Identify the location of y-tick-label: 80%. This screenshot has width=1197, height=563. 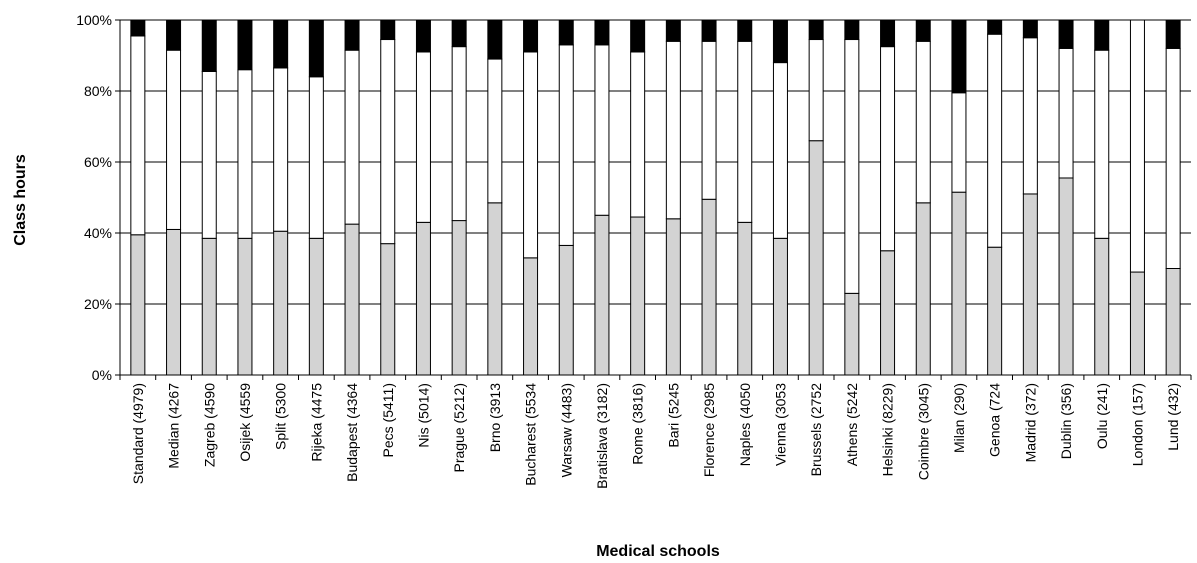
(98, 91).